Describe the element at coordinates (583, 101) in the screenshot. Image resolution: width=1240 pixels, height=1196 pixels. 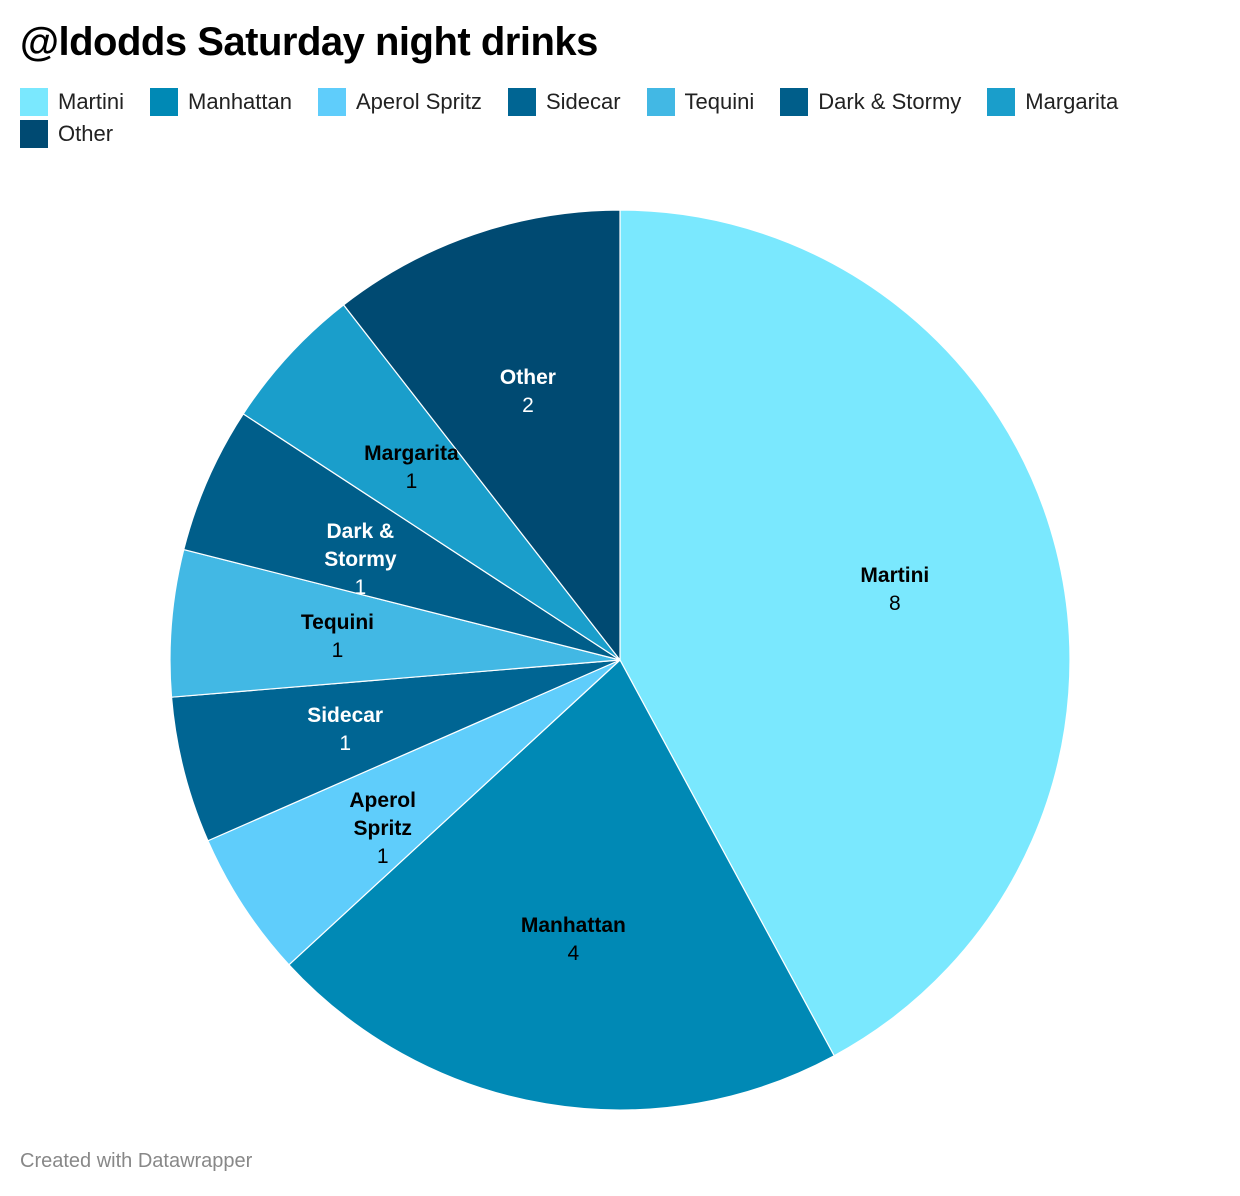
I see `legend-label: Sidecar` at that location.